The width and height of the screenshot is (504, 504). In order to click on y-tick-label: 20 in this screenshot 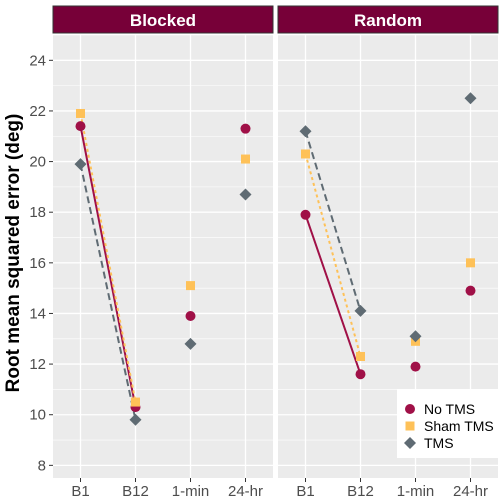, I will do `click(37, 162)`.